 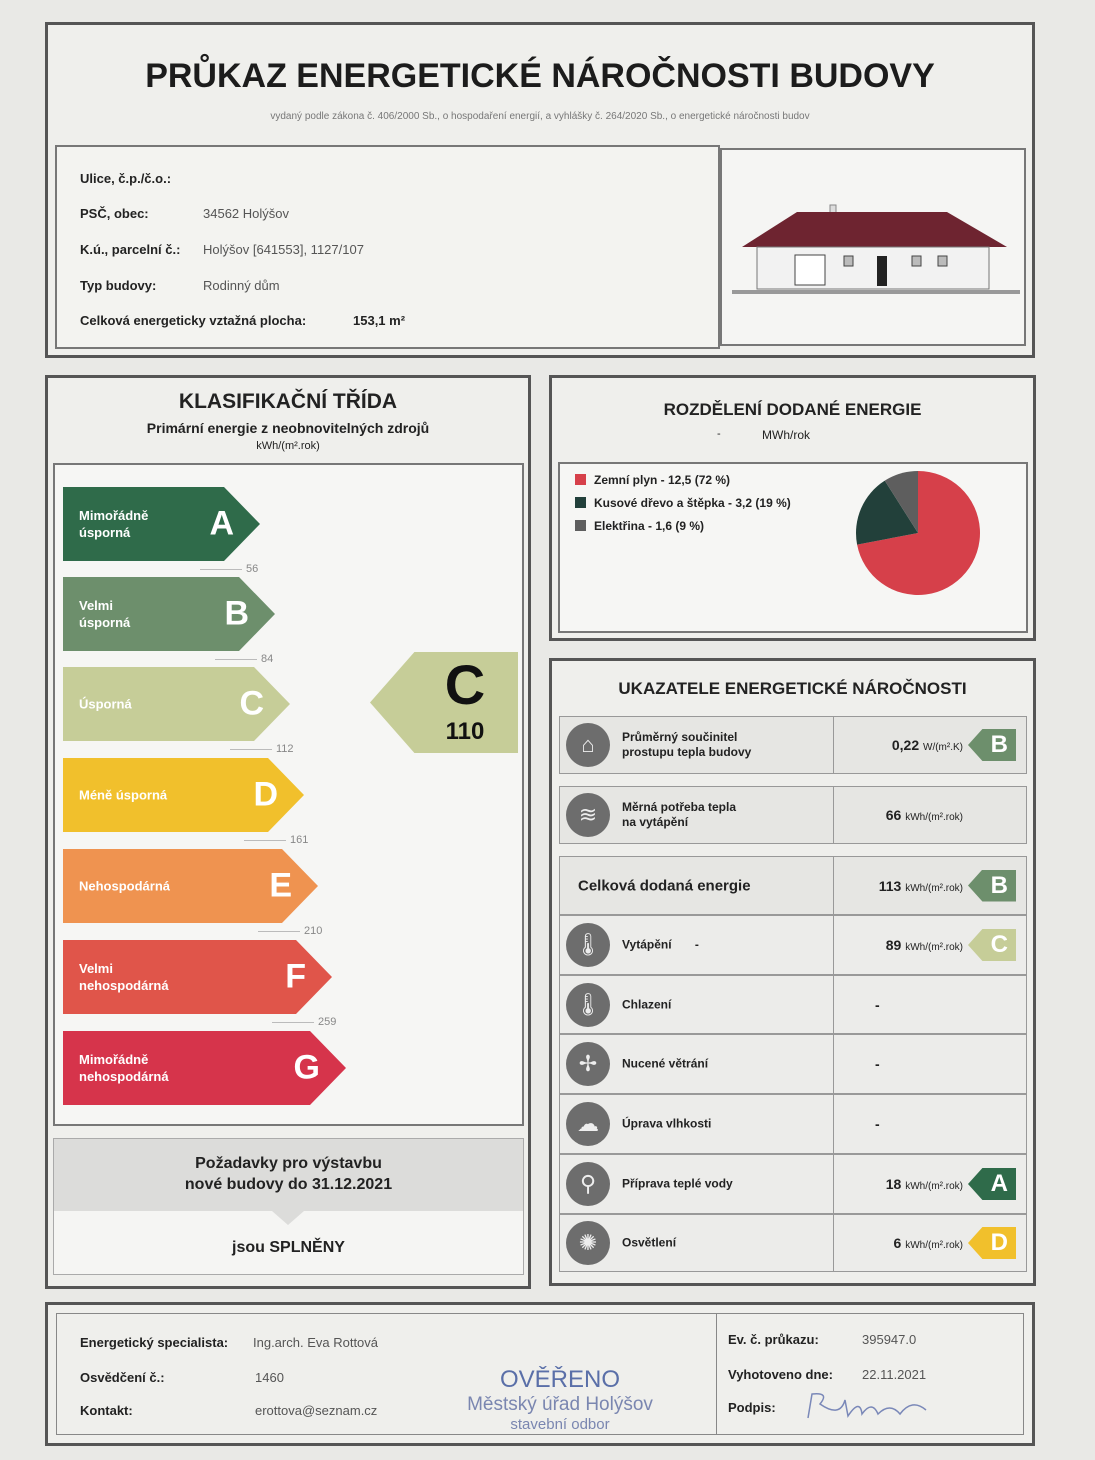 I want to click on footer-label: Kontakt:, so click(x=106, y=1410).